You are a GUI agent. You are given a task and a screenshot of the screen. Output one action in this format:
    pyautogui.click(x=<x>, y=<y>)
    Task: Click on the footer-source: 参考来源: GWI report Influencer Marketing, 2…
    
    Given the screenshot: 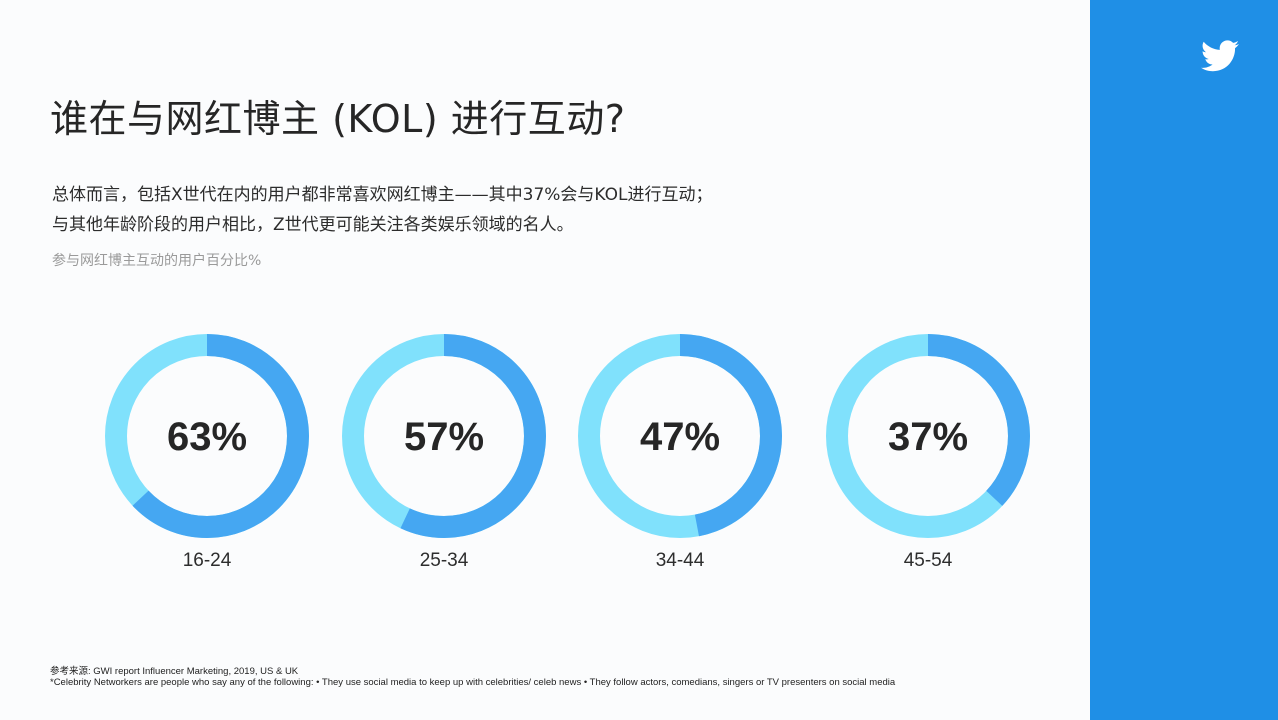 What is the action you would take?
    pyautogui.click(x=174, y=671)
    